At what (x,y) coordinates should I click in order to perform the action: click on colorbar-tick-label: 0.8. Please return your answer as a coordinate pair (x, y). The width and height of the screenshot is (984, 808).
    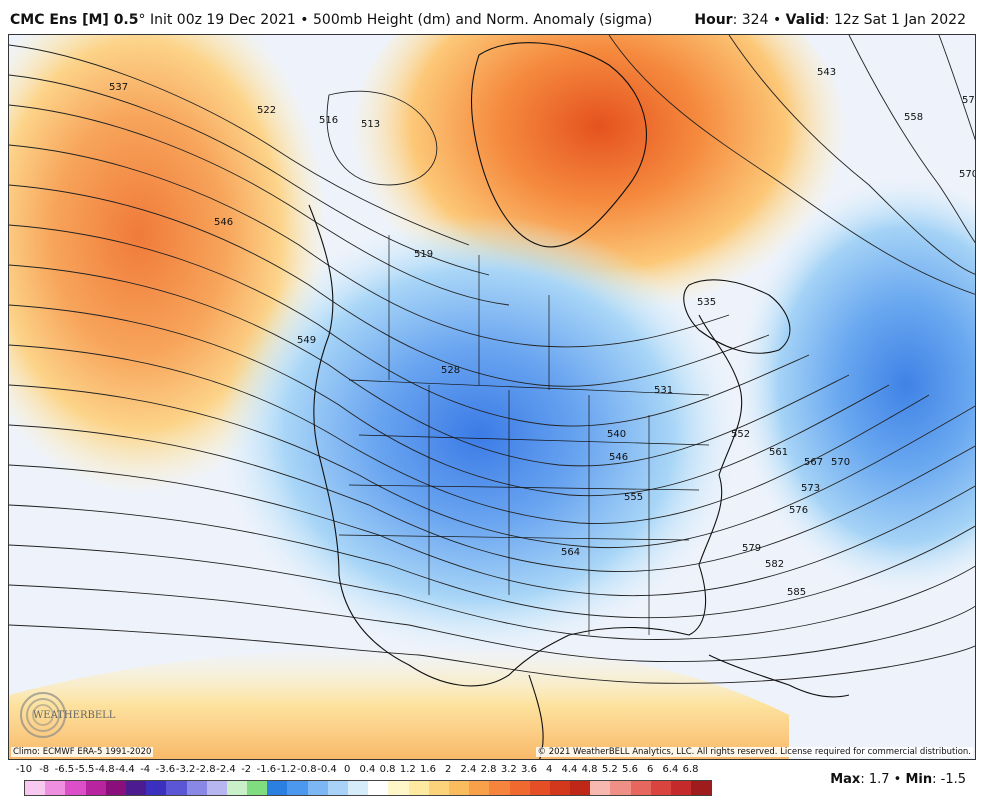
    Looking at the image, I should click on (387, 769).